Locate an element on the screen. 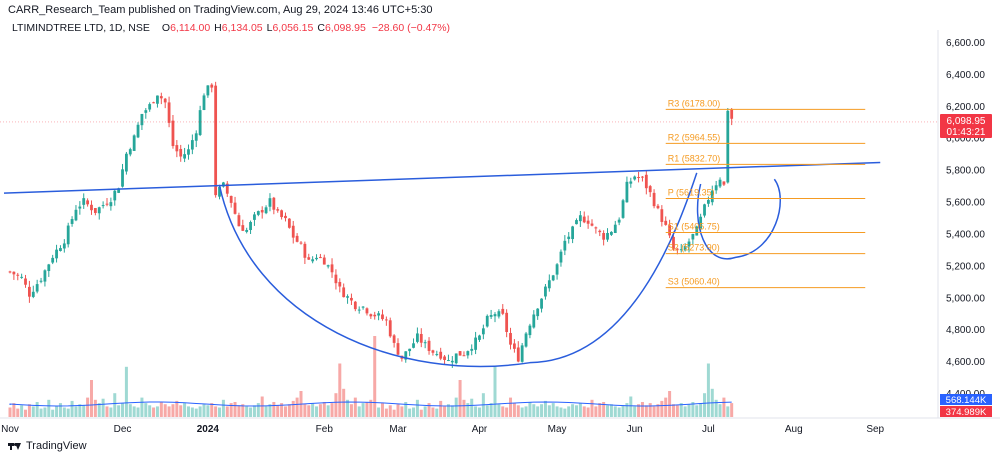 The image size is (1000, 460). pivot-label: P (5619.35) is located at coordinates (691, 192).